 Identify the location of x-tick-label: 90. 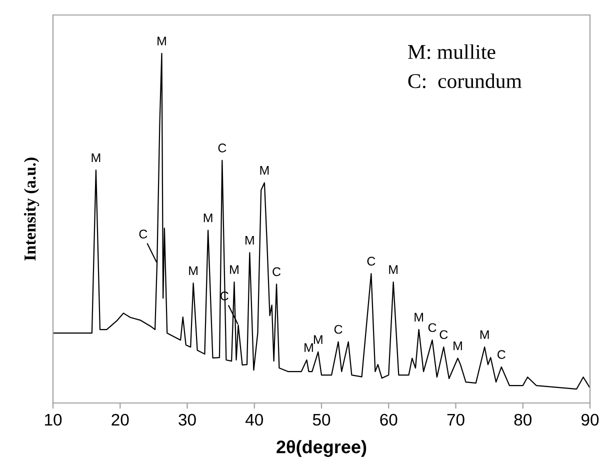
(590, 420).